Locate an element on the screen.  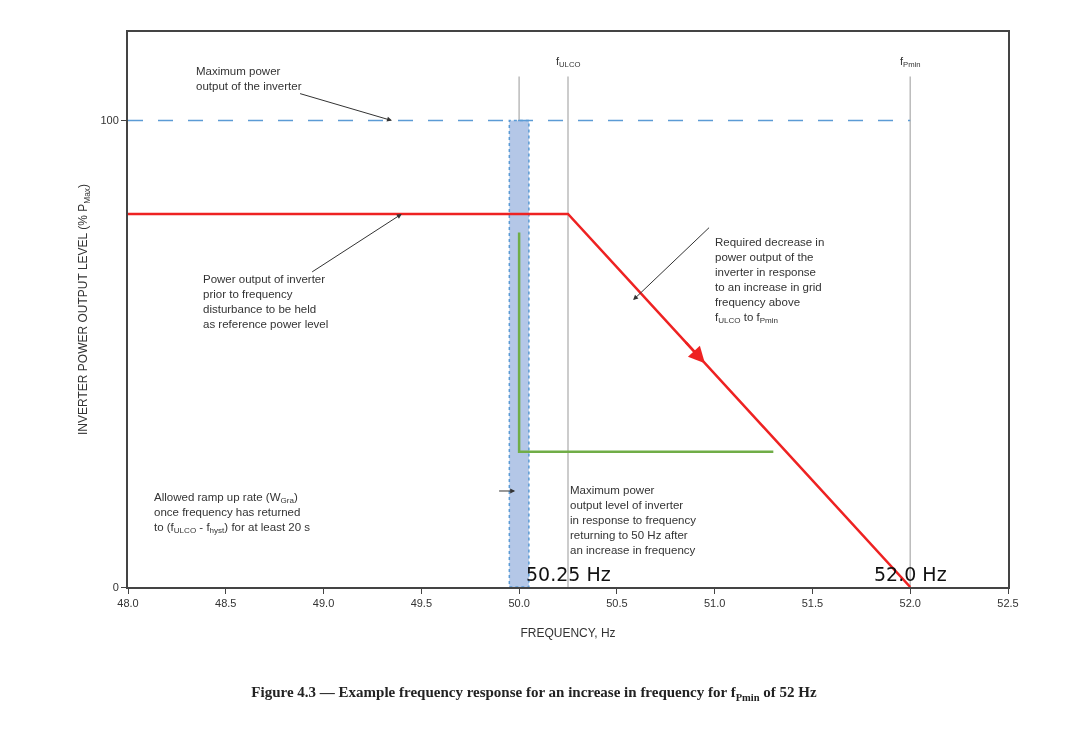
x-tick-label: 49.0 is located at coordinates (323, 603).